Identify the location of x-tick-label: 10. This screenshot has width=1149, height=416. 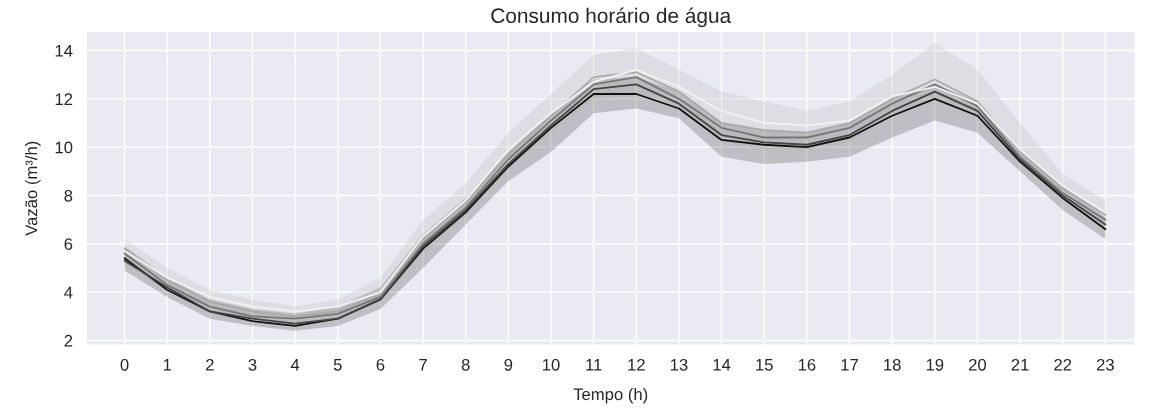
(551, 364).